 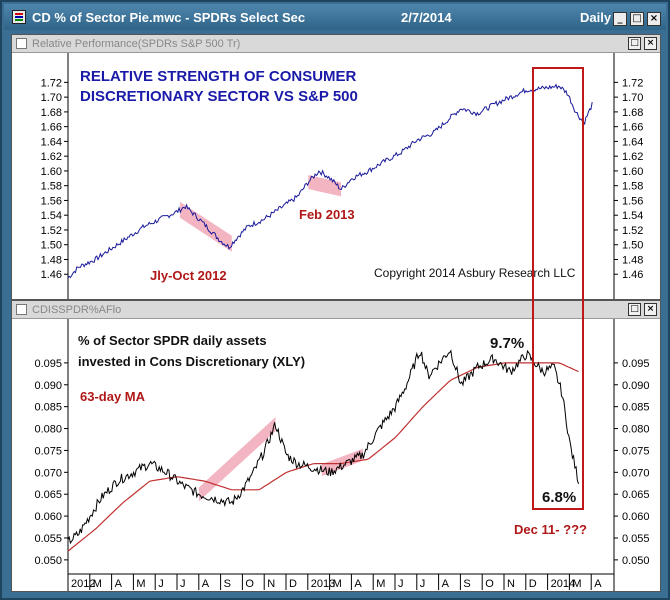 What do you see at coordinates (636, 430) in the screenshot?
I see `y-tick-label-right: 0.080` at bounding box center [636, 430].